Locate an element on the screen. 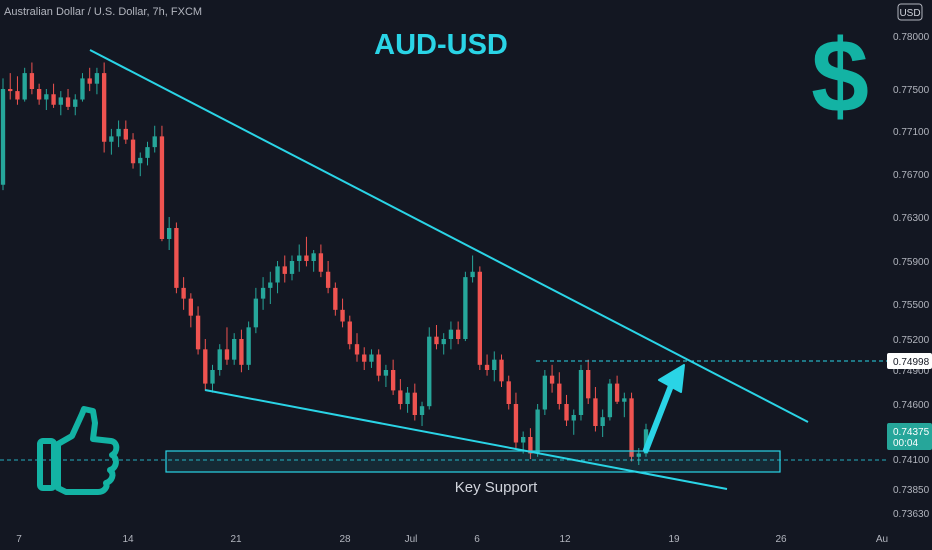 The height and width of the screenshot is (550, 932). time-tick-label: 7 is located at coordinates (19, 539).